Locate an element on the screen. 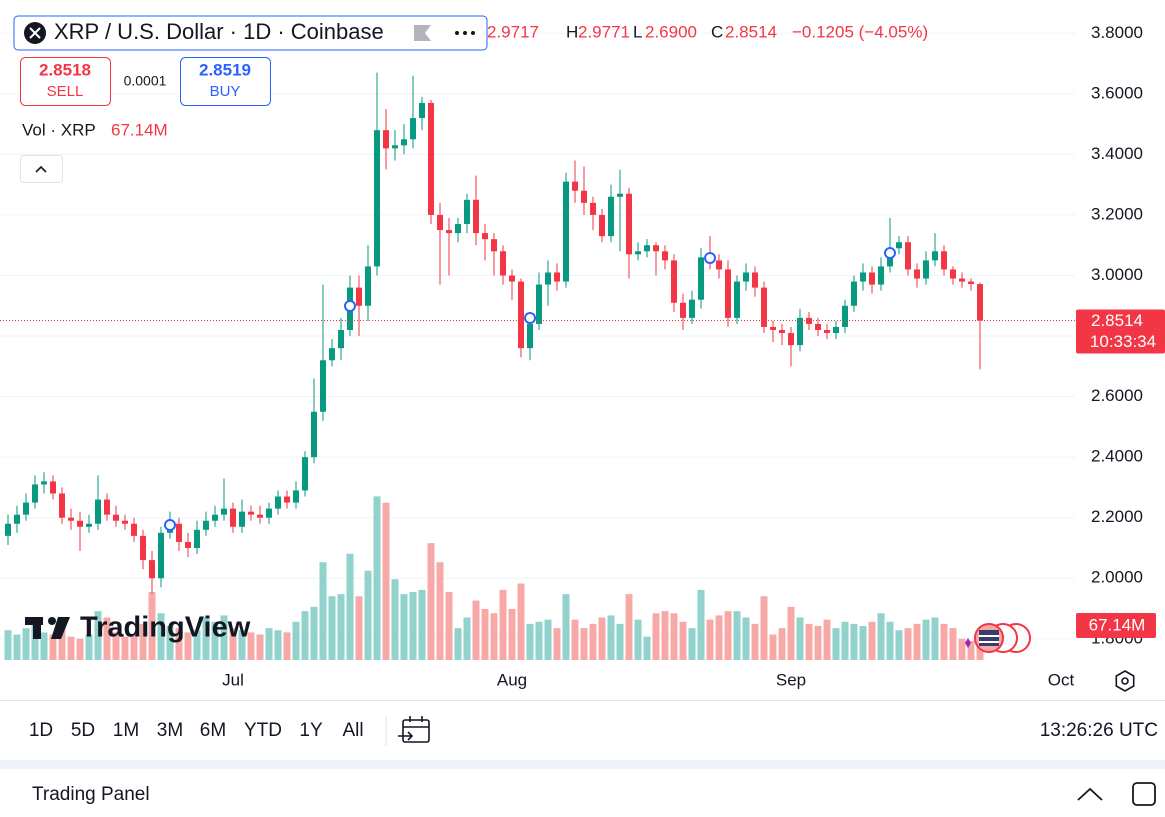 The width and height of the screenshot is (1165, 817). ohlc-change: −0.1205 (−4.05%) is located at coordinates (860, 31).